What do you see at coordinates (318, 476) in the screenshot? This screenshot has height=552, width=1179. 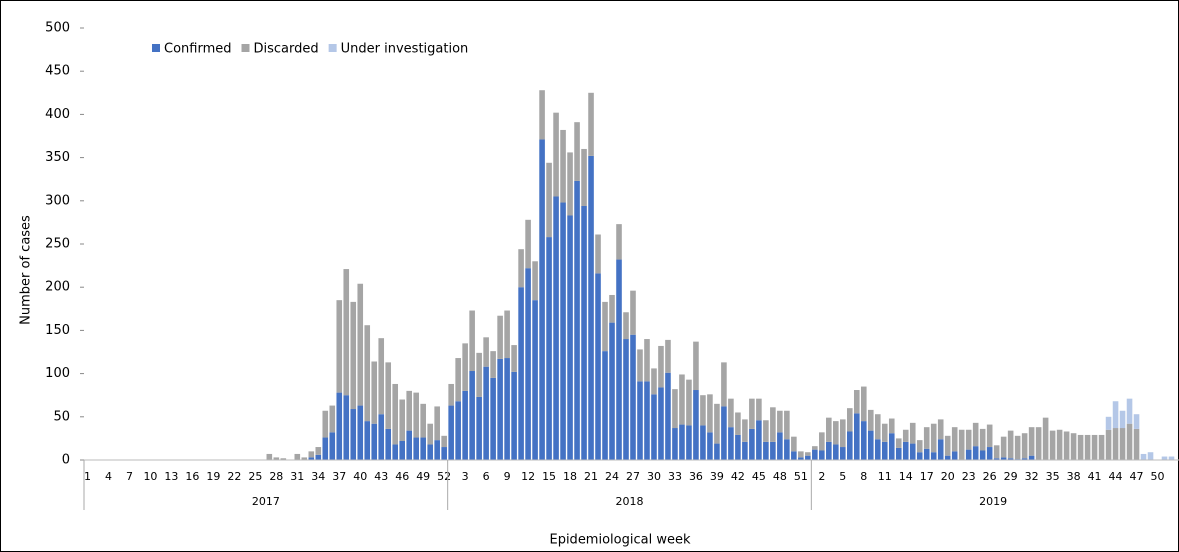 I see `x-tick-label: 34` at bounding box center [318, 476].